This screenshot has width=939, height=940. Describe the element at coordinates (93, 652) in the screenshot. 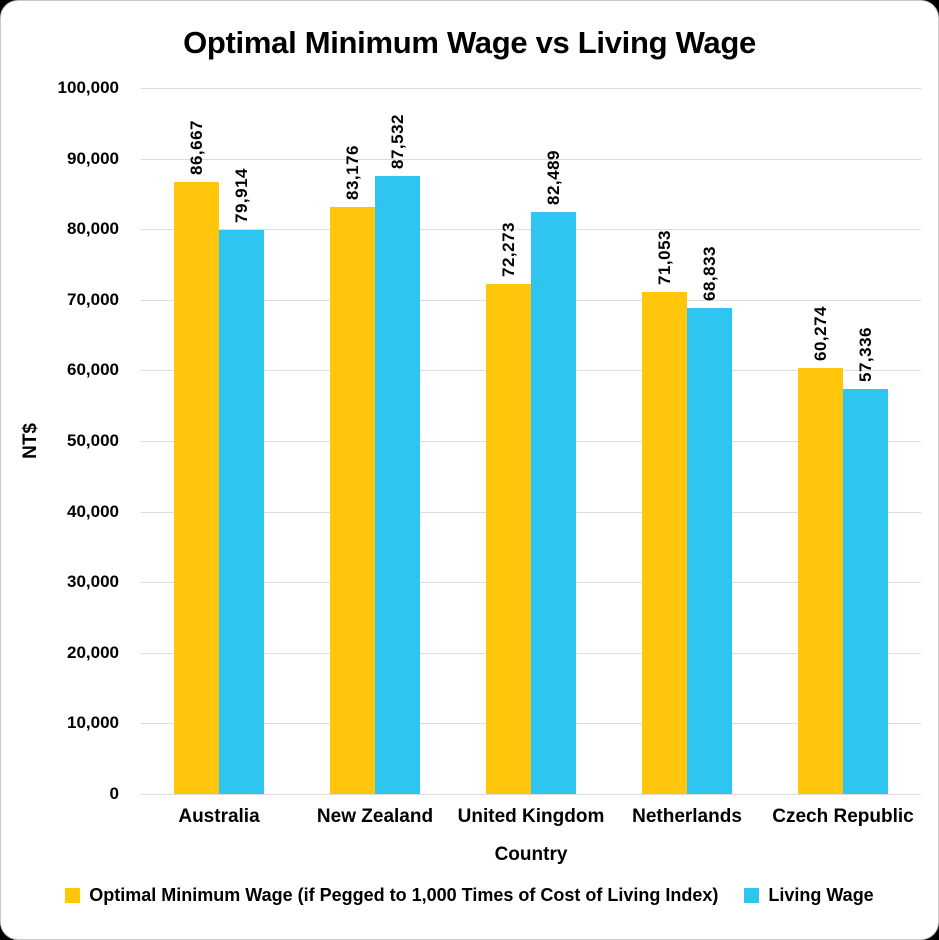

I see `y-tick-label: 20,000` at that location.